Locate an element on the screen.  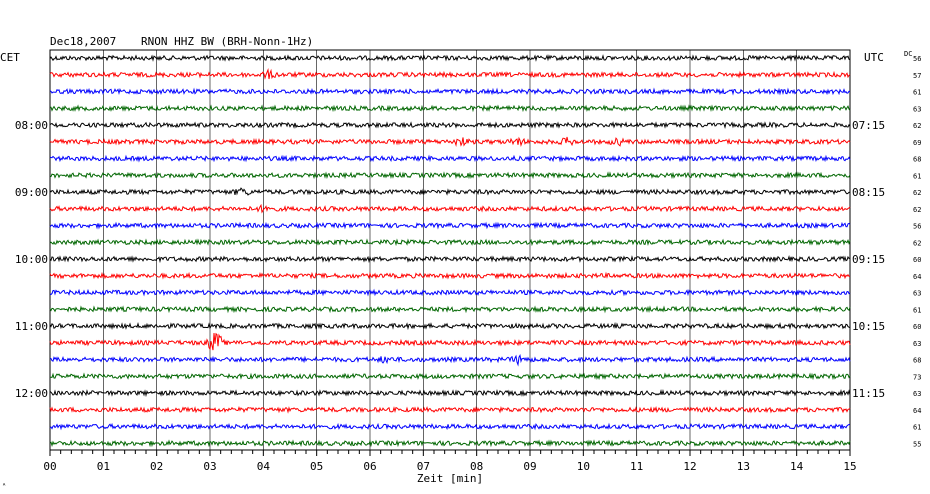
utc-time-label: 07:15 is located at coordinates (868, 125).